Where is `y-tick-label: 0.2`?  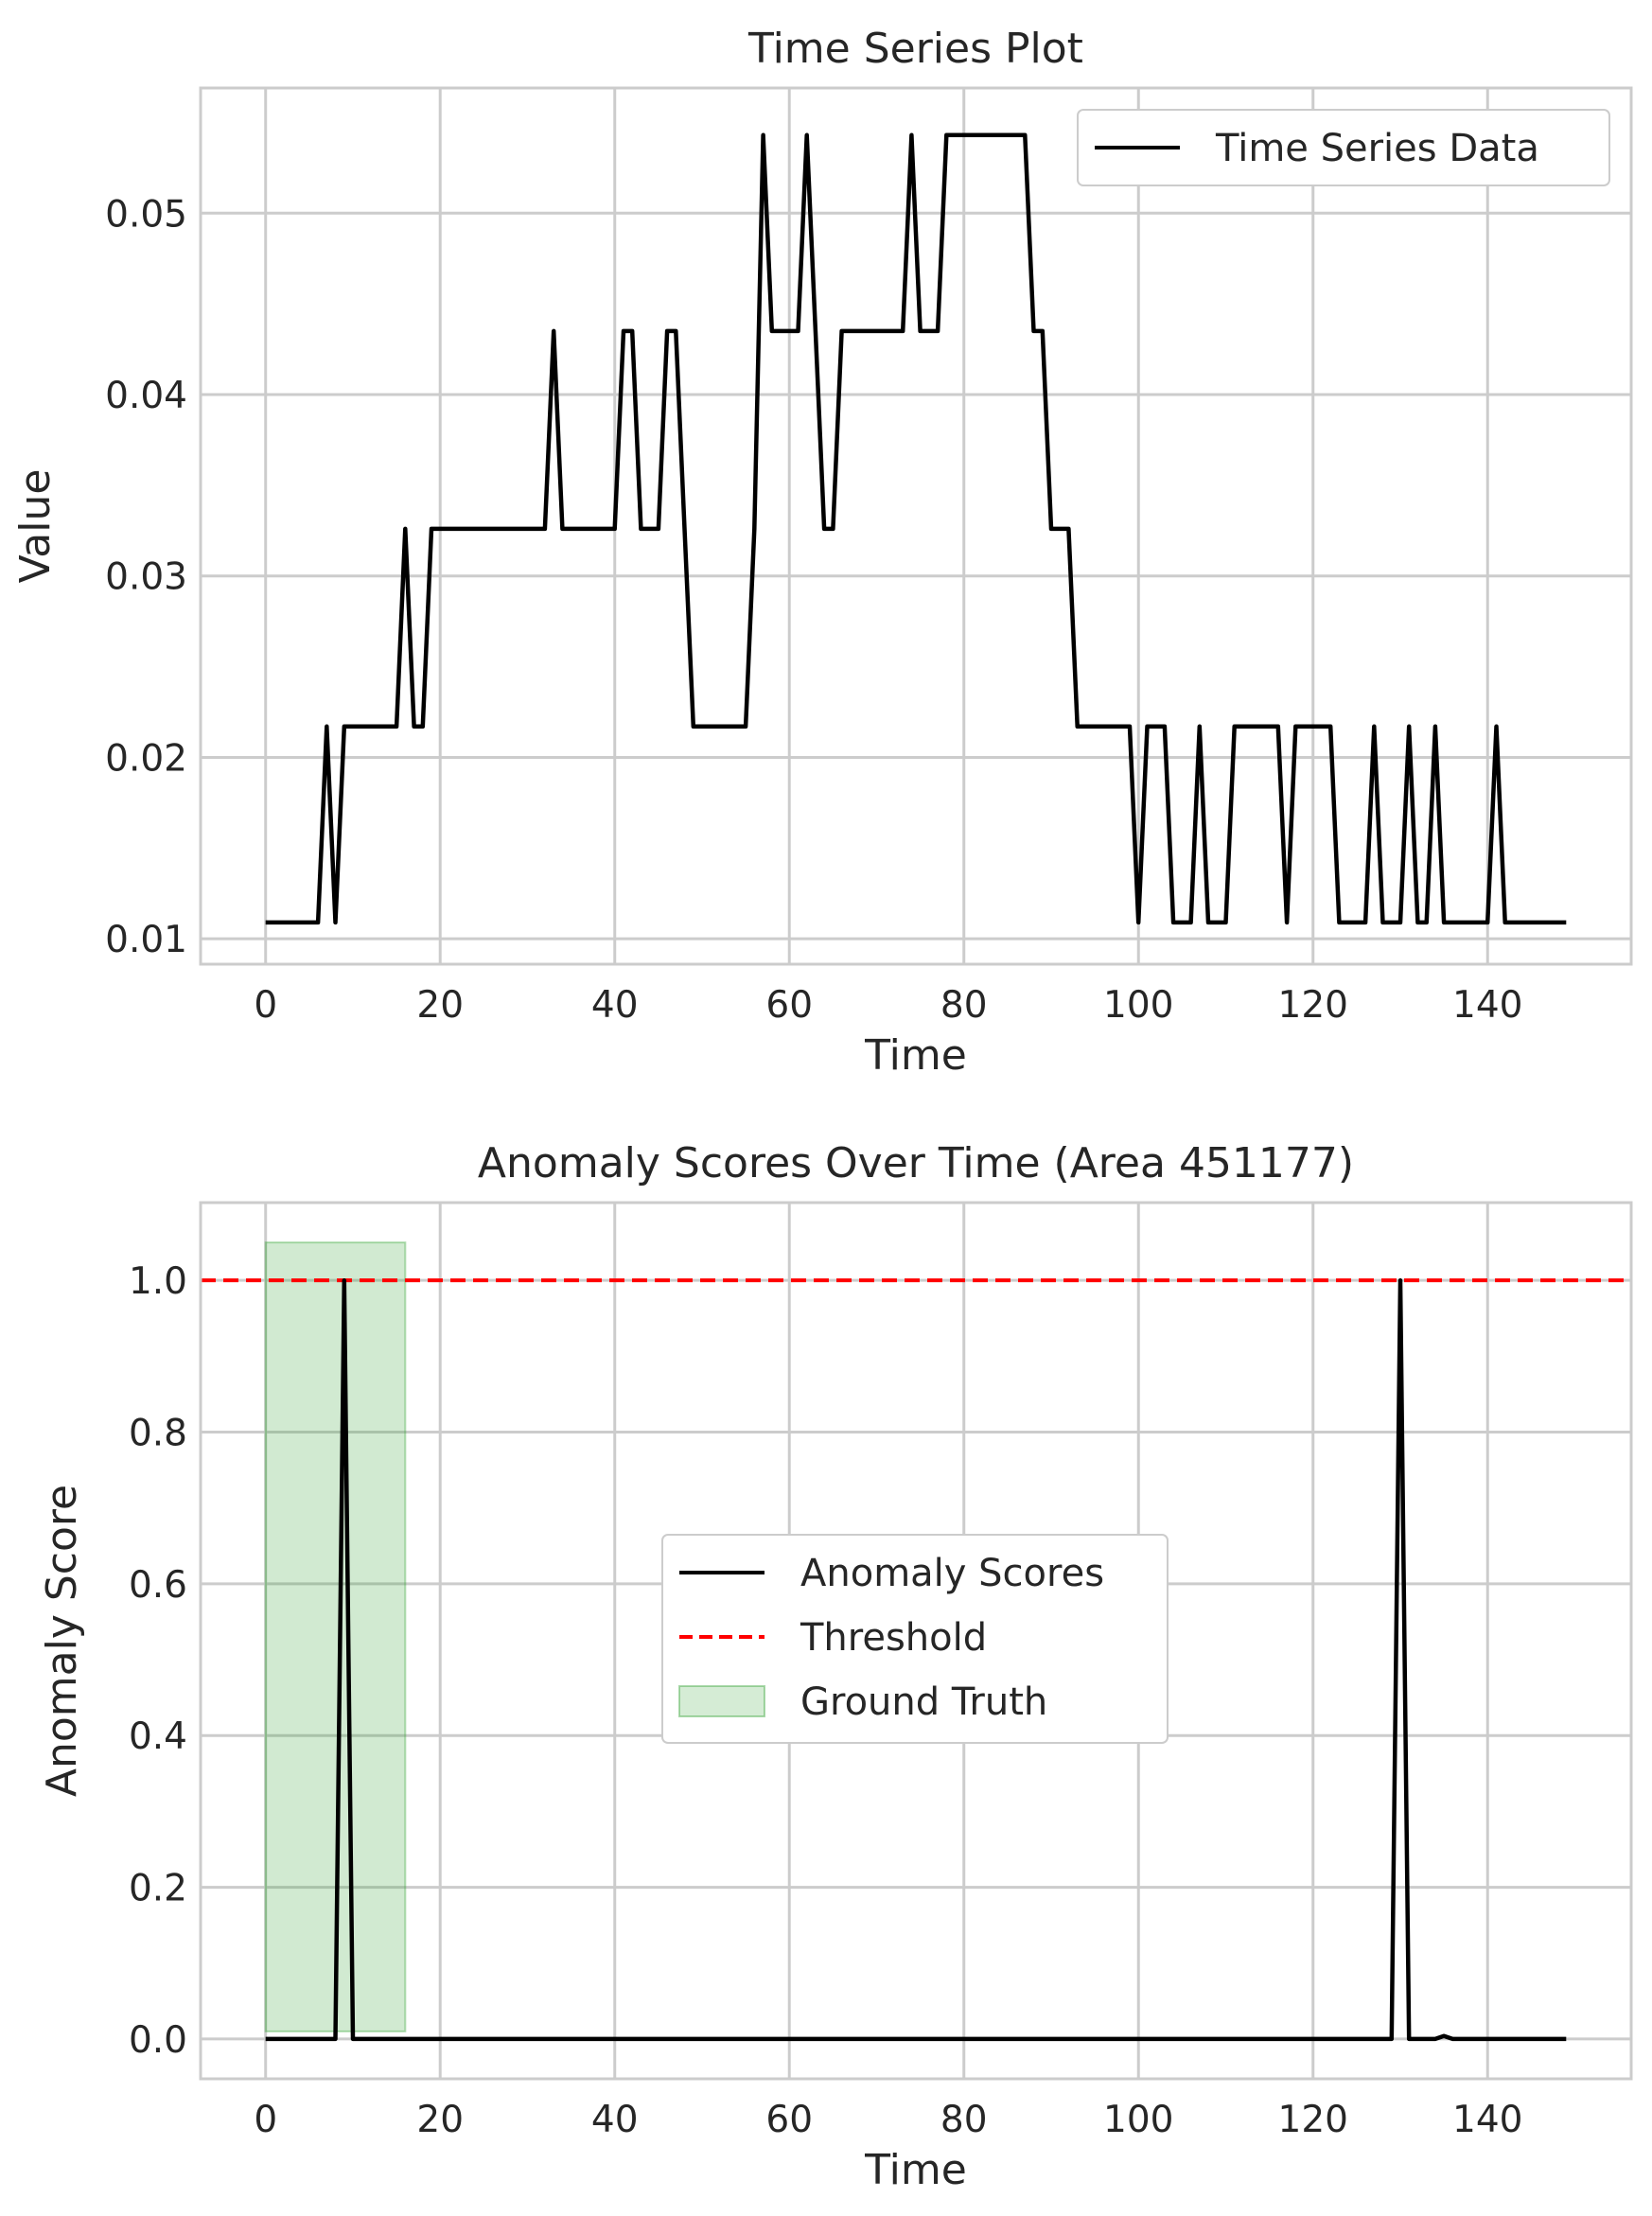
y-tick-label: 0.2 is located at coordinates (158, 1889).